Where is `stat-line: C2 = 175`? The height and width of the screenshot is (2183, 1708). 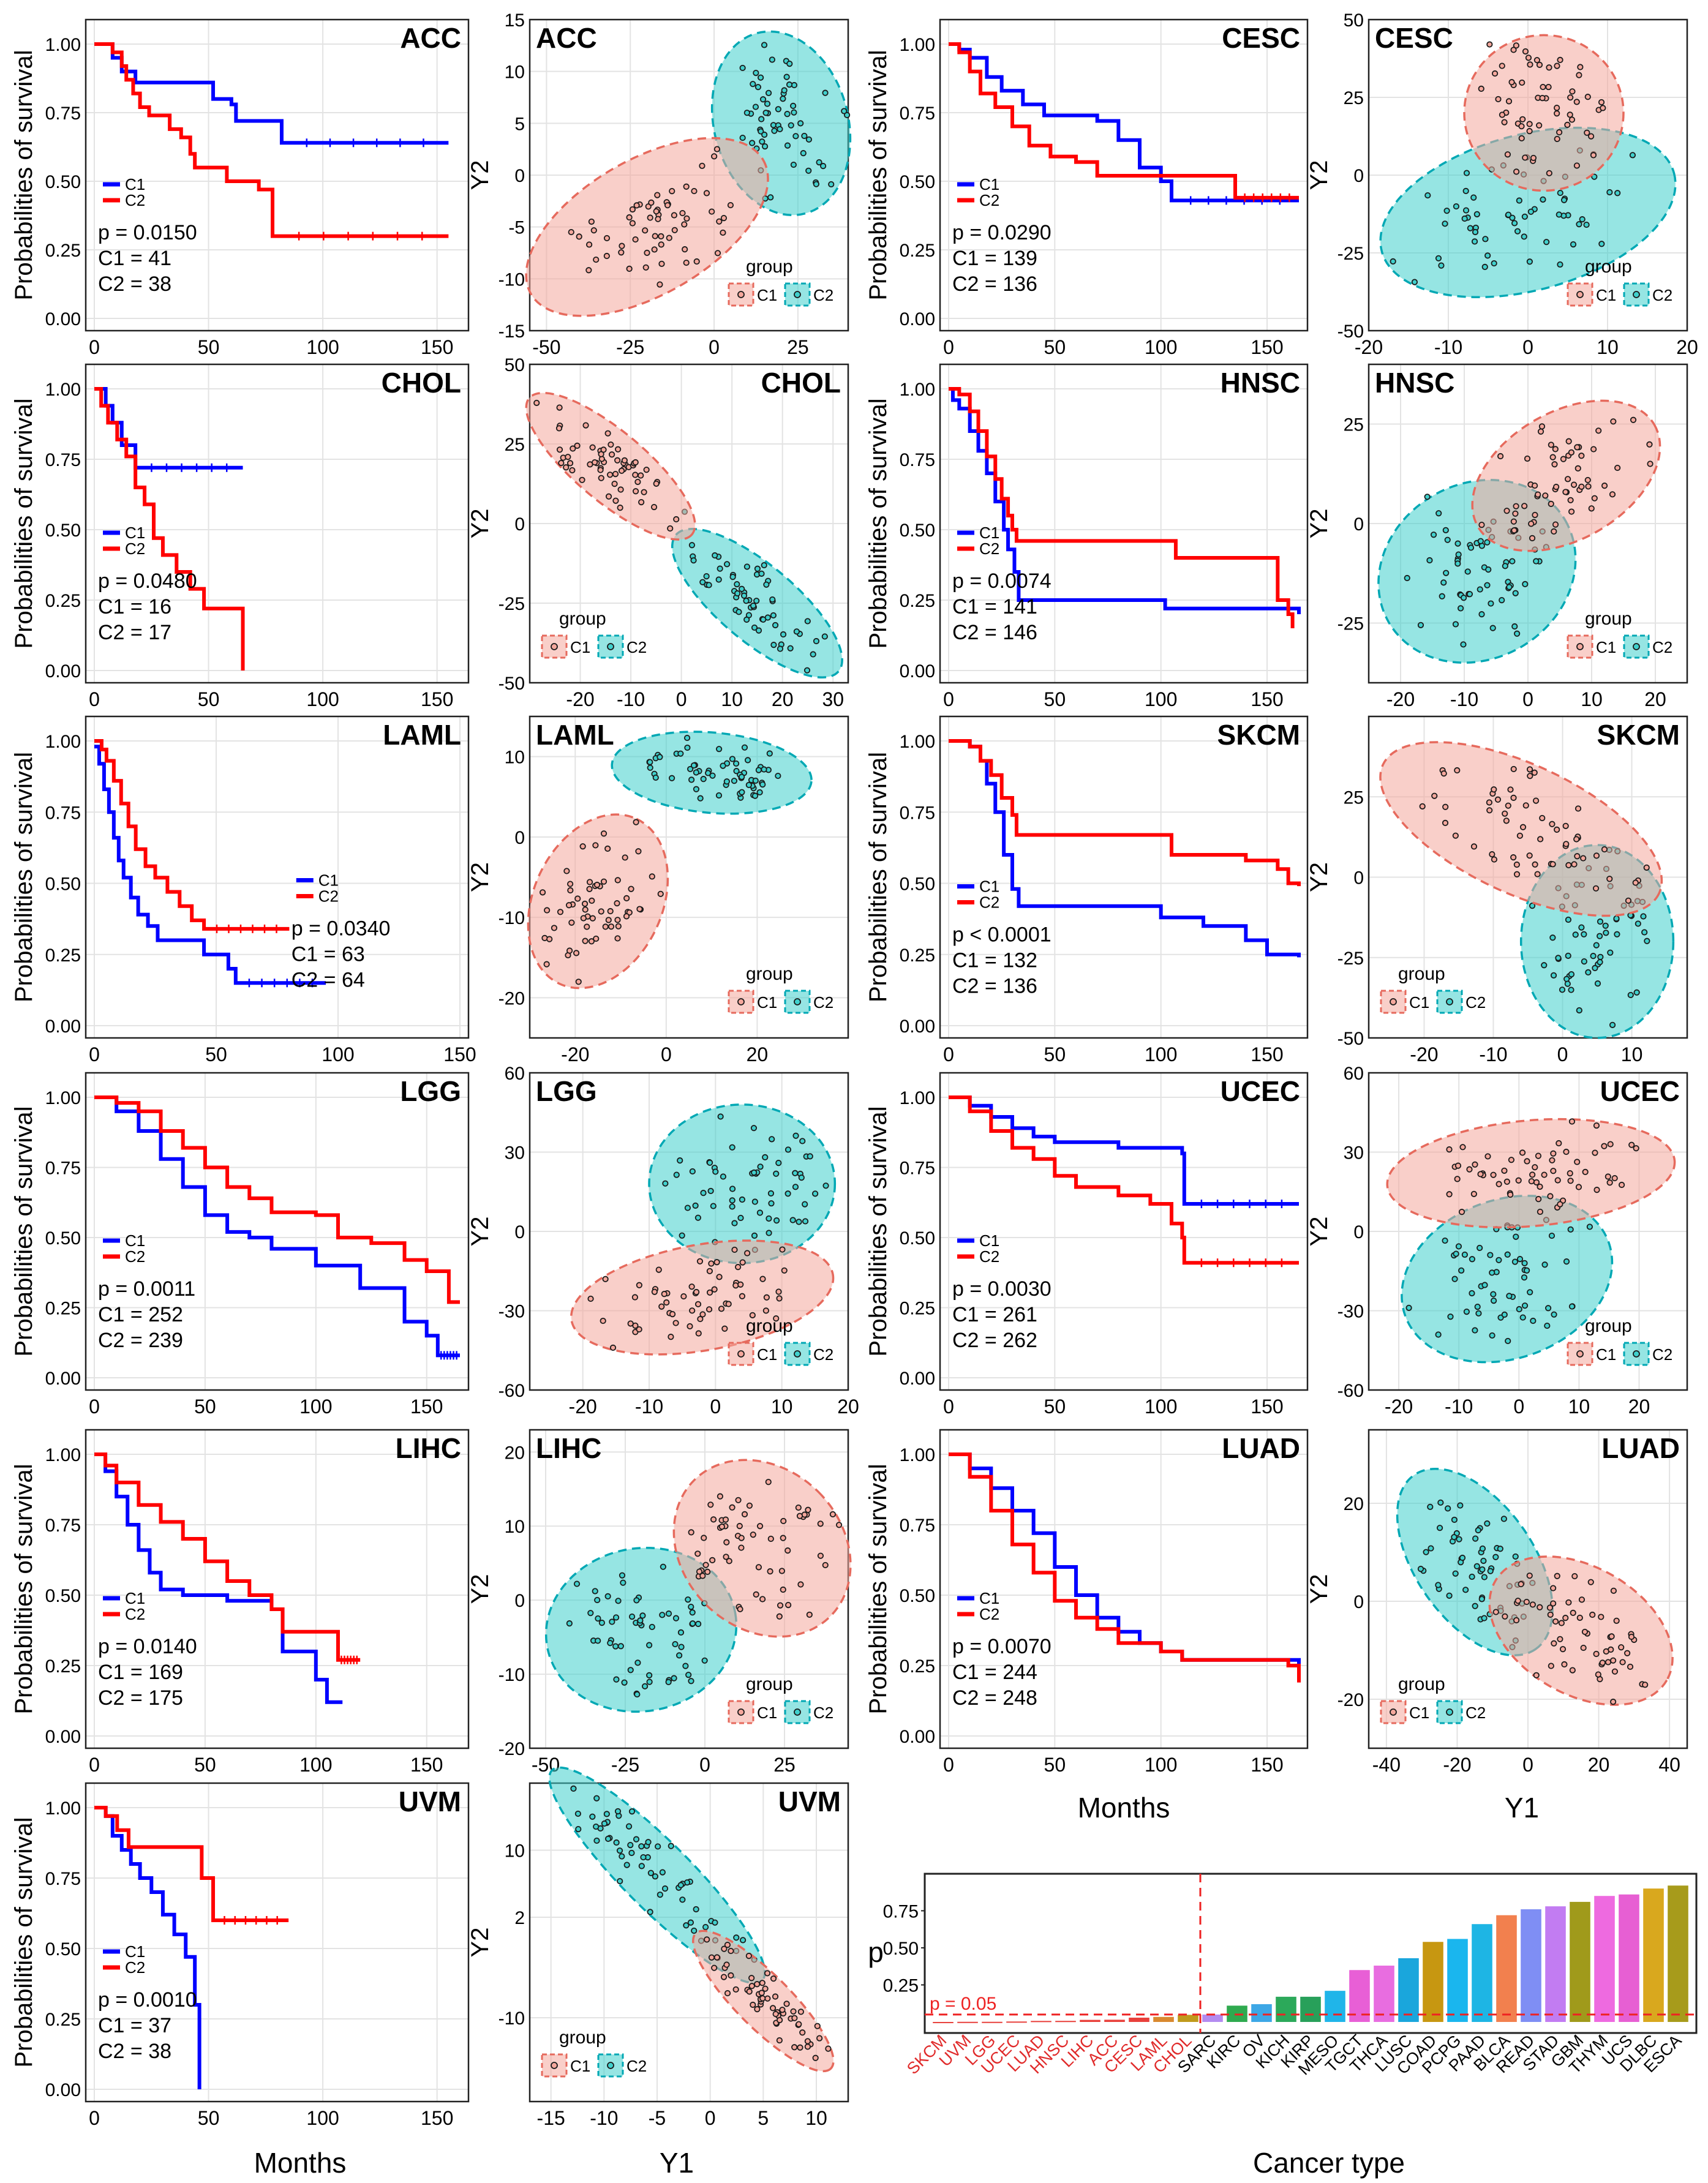 stat-line: C2 = 175 is located at coordinates (141, 1698).